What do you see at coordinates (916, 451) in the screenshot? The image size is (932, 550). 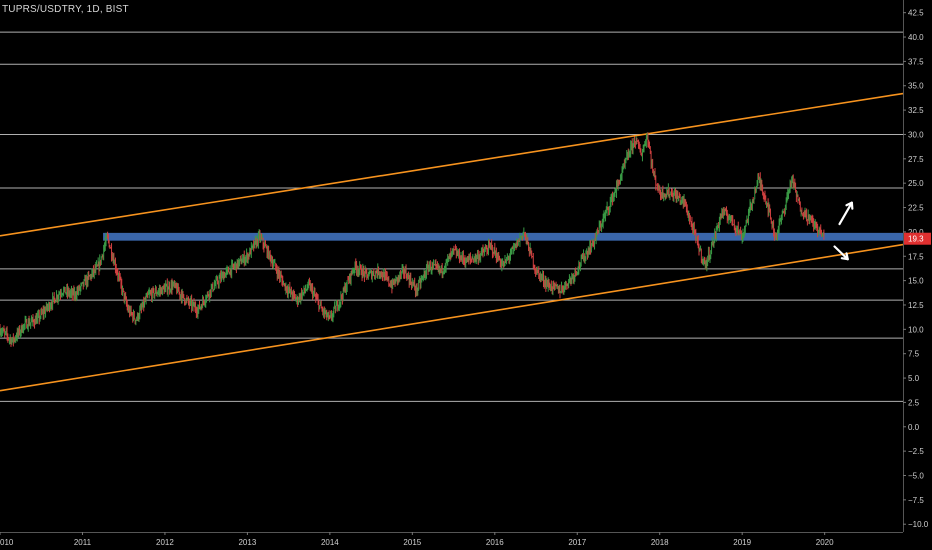 I see `y-tick-label-18: −2.5` at bounding box center [916, 451].